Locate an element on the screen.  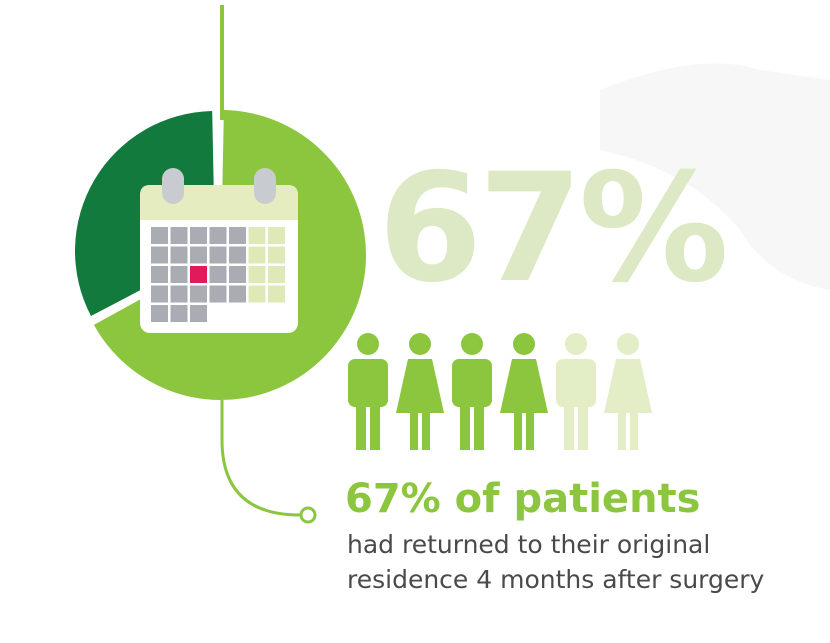
big-stat: 67% is located at coordinates (551, 229).